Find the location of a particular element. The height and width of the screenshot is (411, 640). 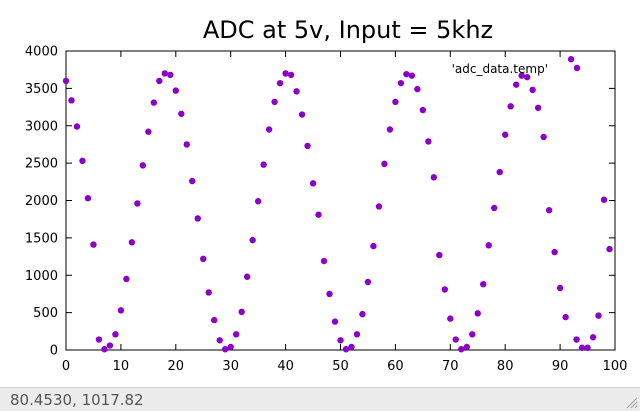

y-tick-label: 0 is located at coordinates (54, 351).